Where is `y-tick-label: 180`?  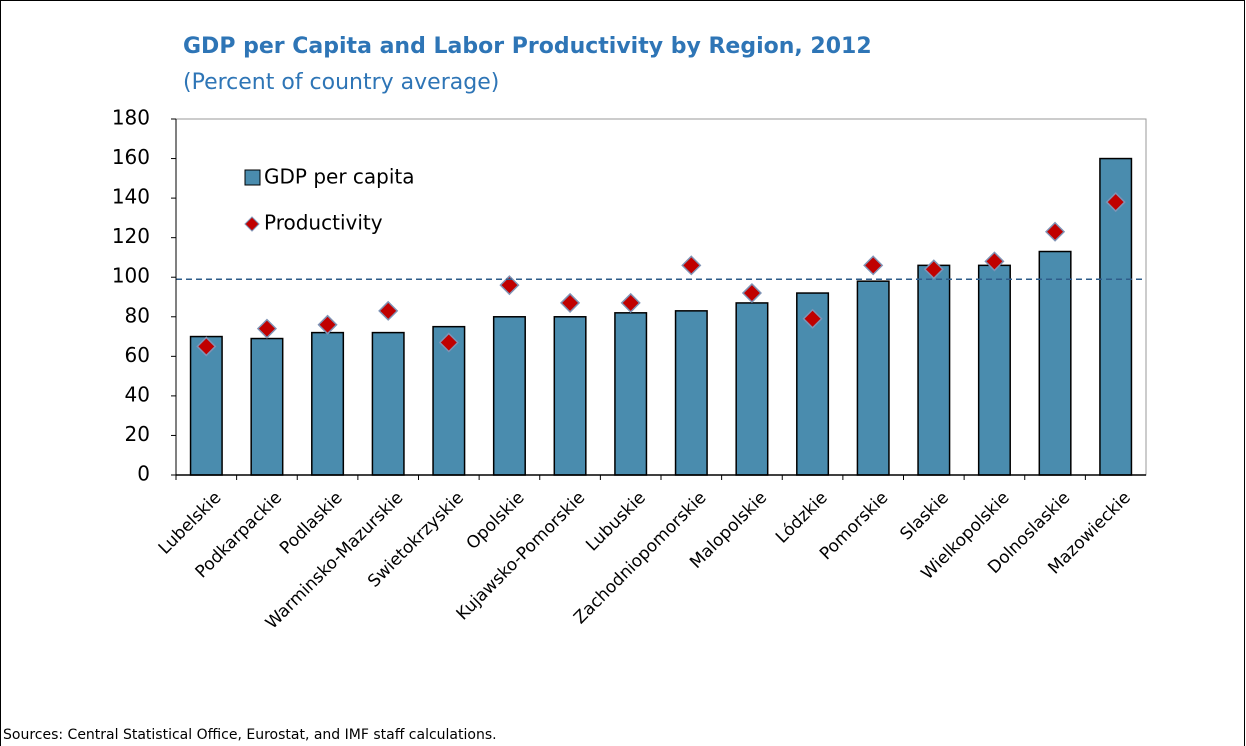 y-tick-label: 180 is located at coordinates (131, 118).